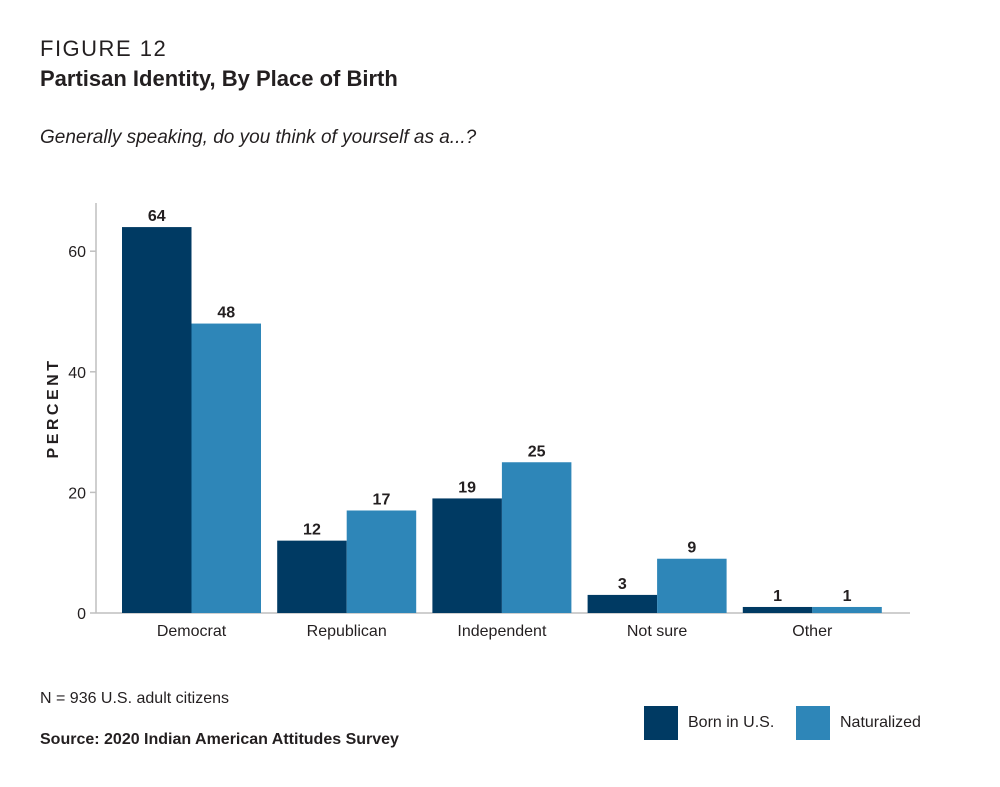 Image resolution: width=1000 pixels, height=787 pixels. Describe the element at coordinates (157, 216) in the screenshot. I see `data-label-democrat-born-in-u-s: 64` at that location.